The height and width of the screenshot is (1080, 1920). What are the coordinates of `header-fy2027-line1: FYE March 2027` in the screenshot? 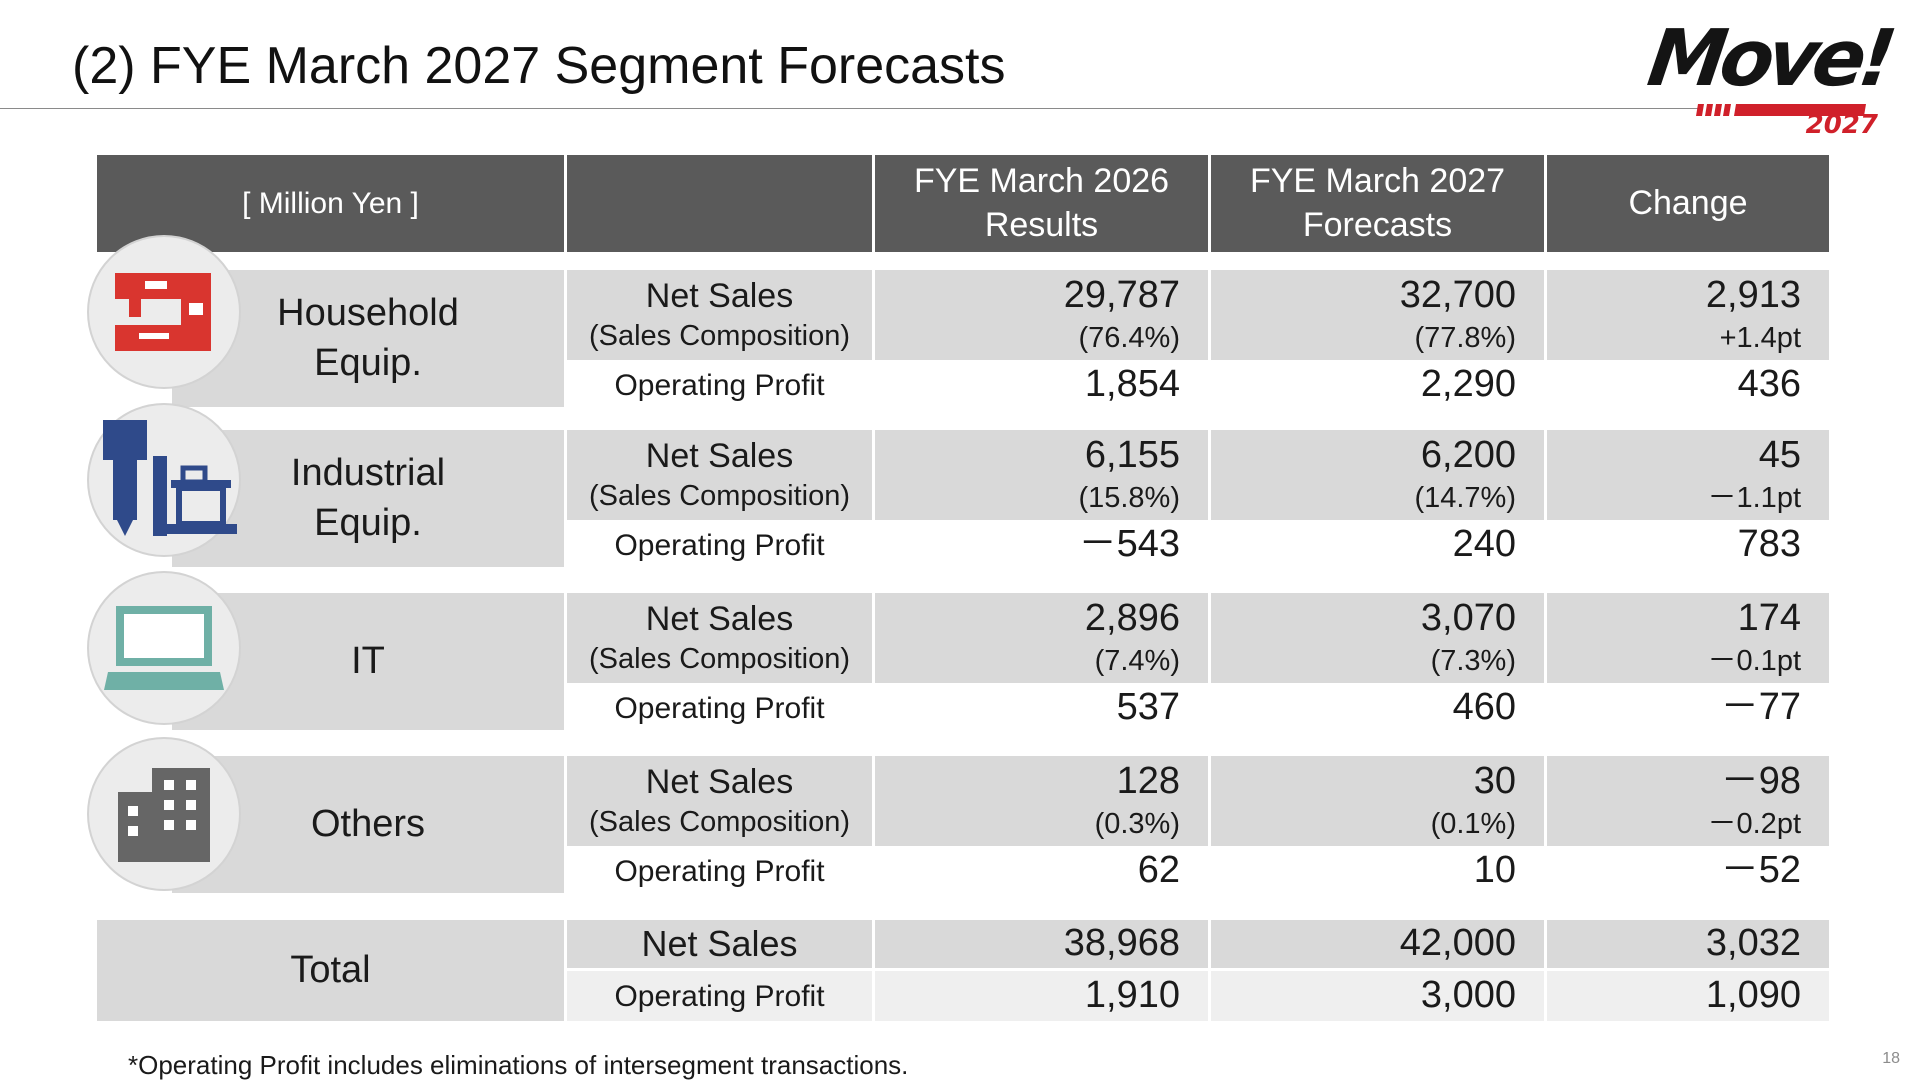 It's located at (1377, 180).